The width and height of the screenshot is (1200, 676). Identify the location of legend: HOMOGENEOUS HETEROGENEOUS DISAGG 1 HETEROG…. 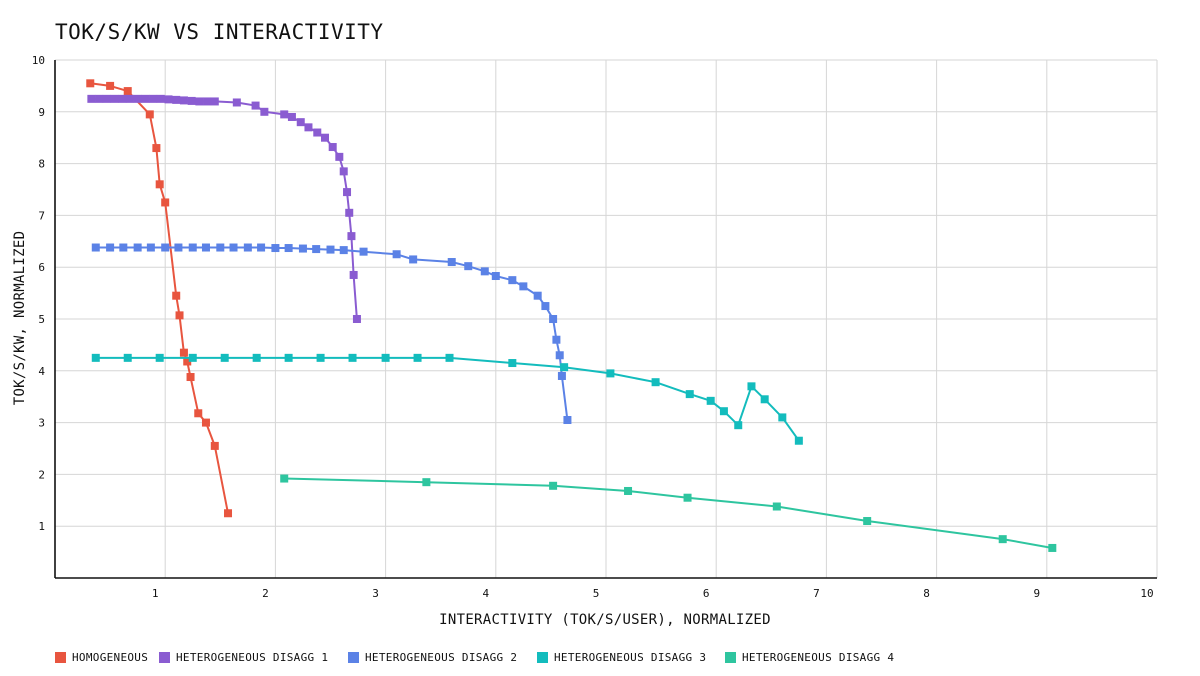
(490, 657).